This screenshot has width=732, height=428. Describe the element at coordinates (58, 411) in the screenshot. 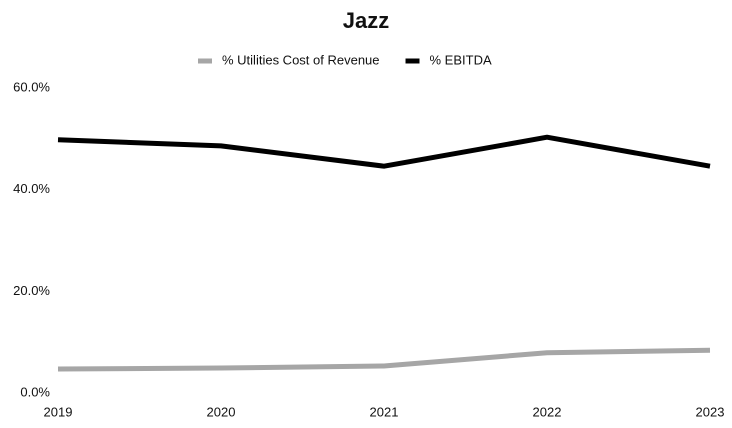

I see `x-tick-label: 2019` at that location.